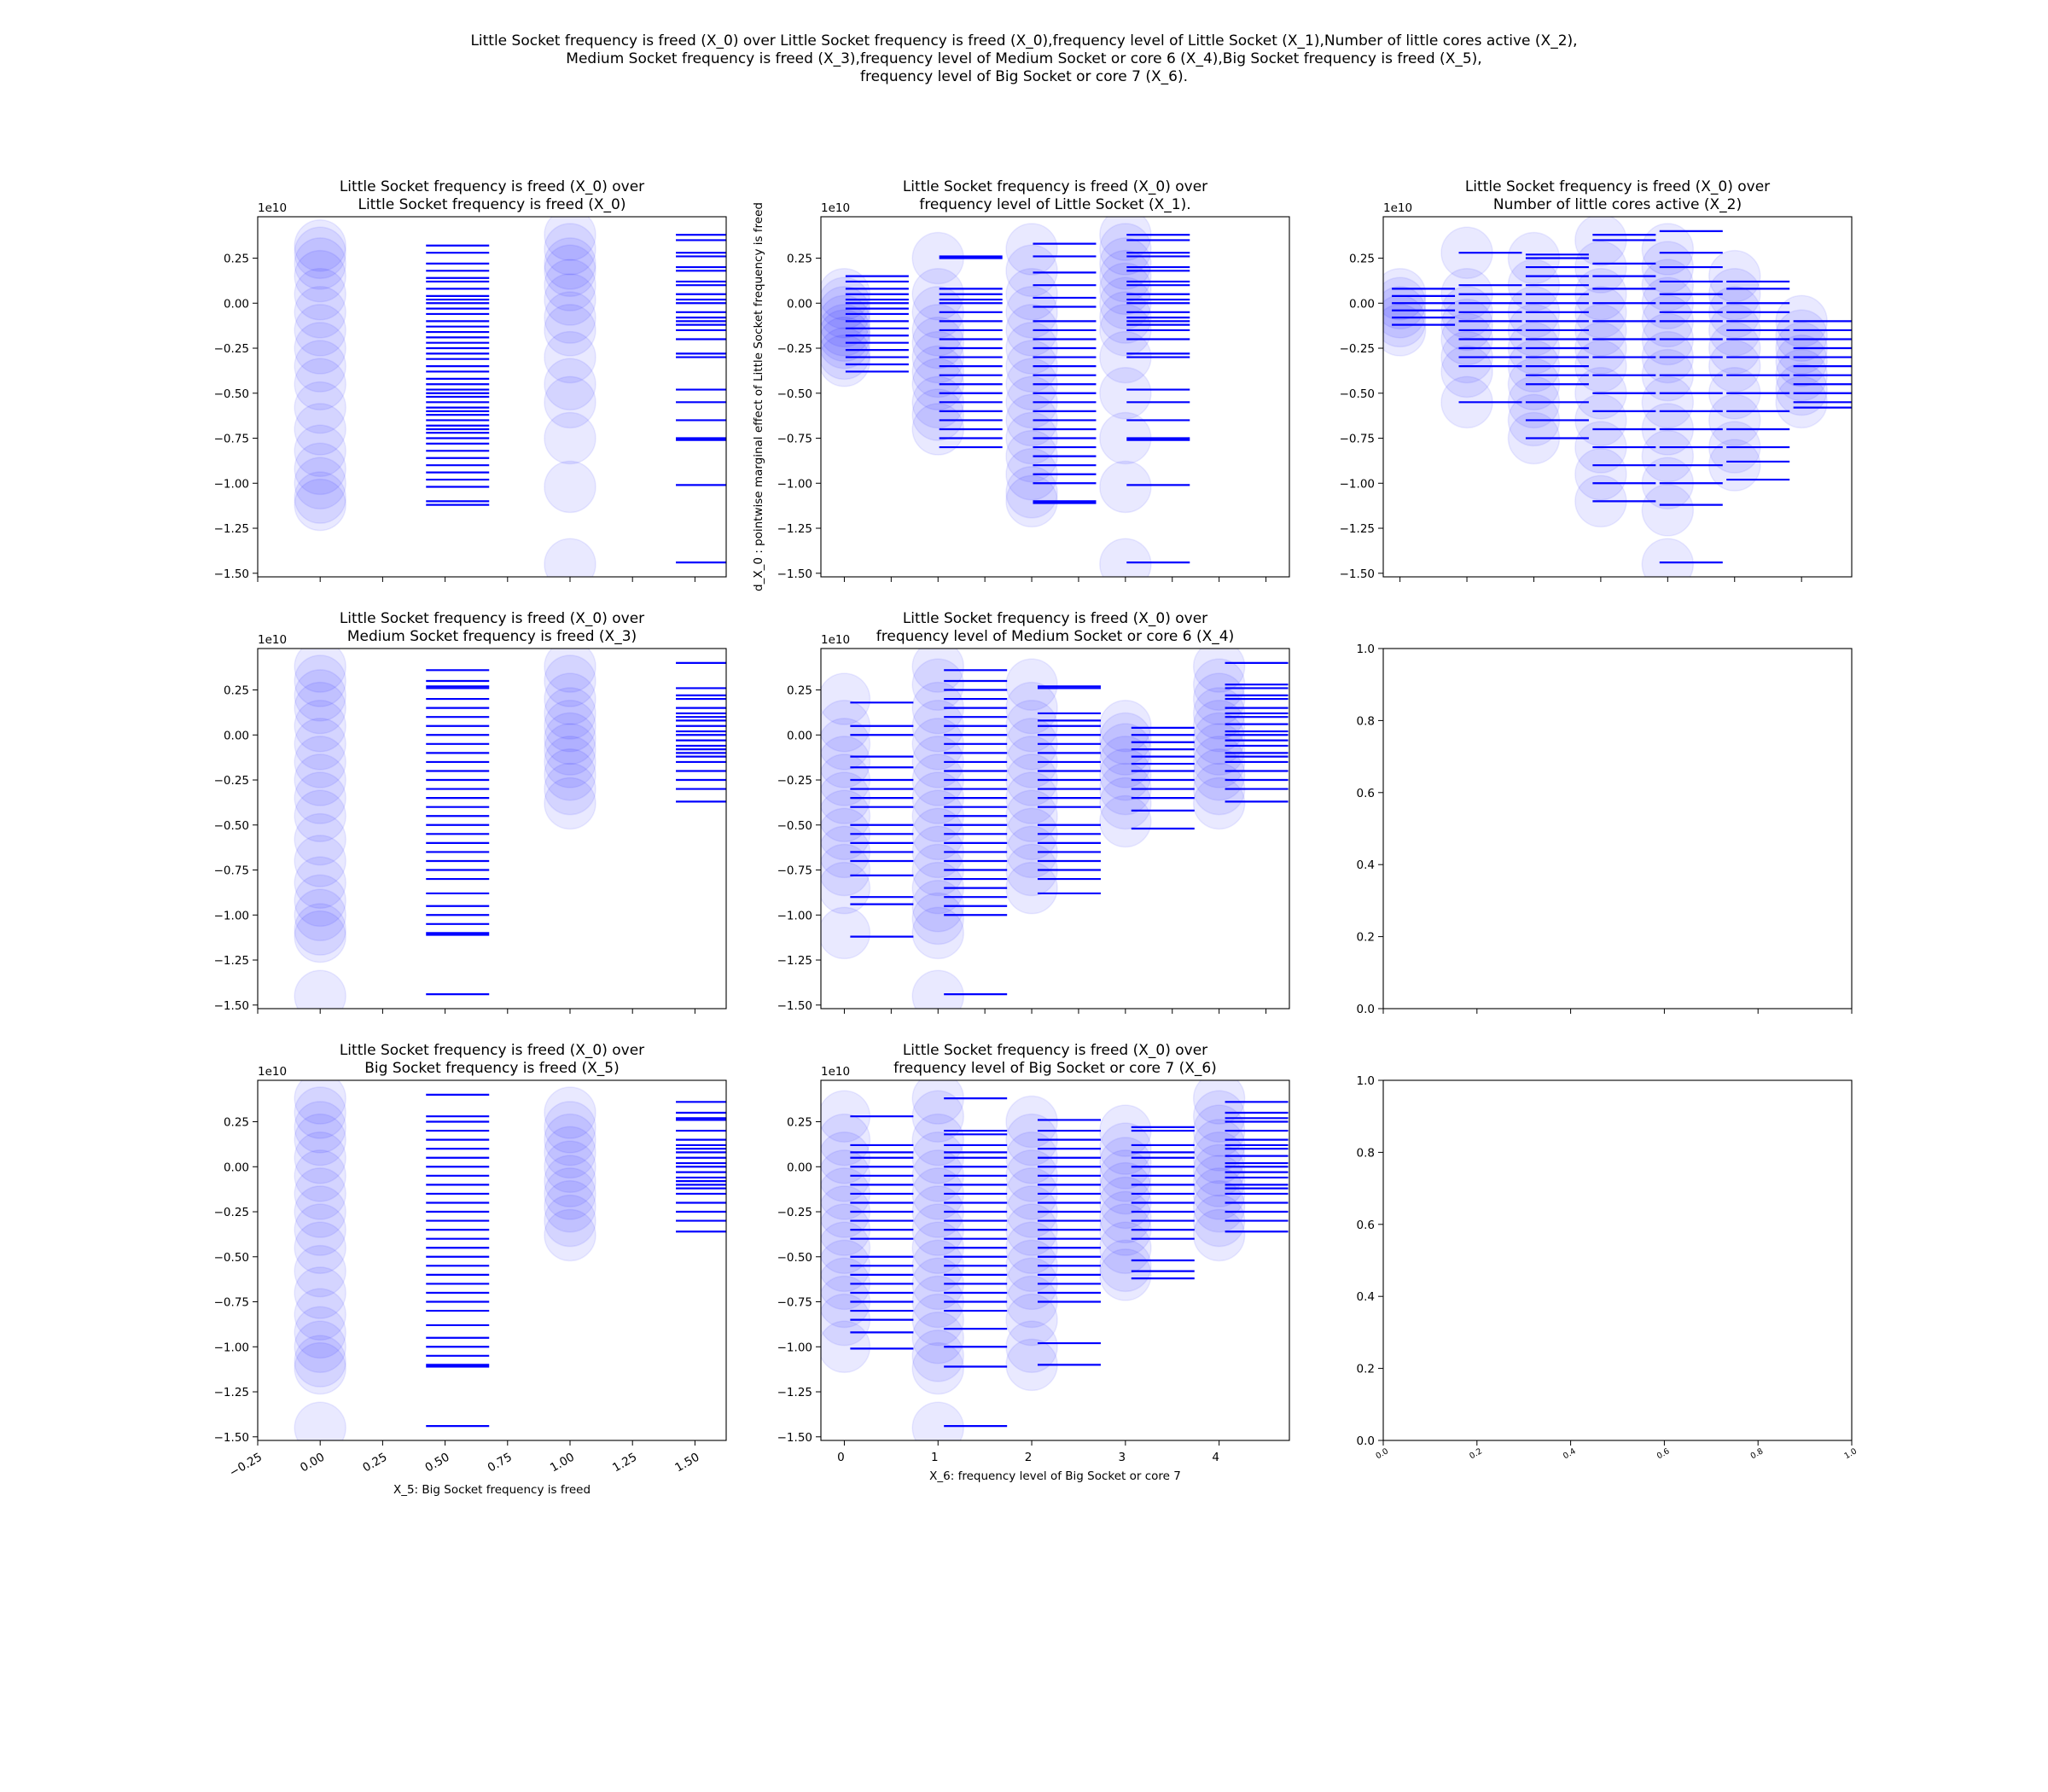 The height and width of the screenshot is (1792, 2048). I want to click on x-tick-label: 3, so click(1122, 1457).